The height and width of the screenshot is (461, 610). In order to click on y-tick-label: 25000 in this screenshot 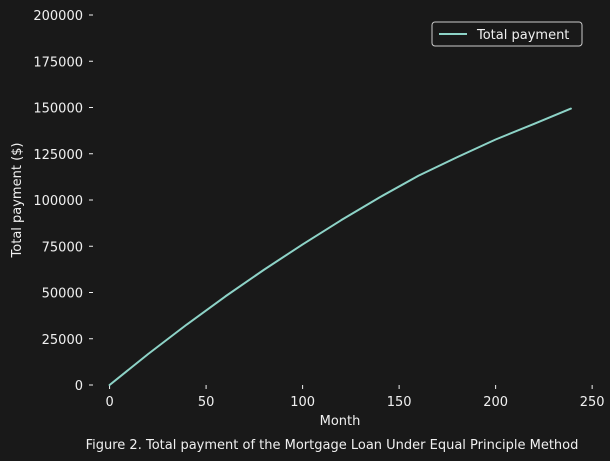, I will do `click(62, 340)`.